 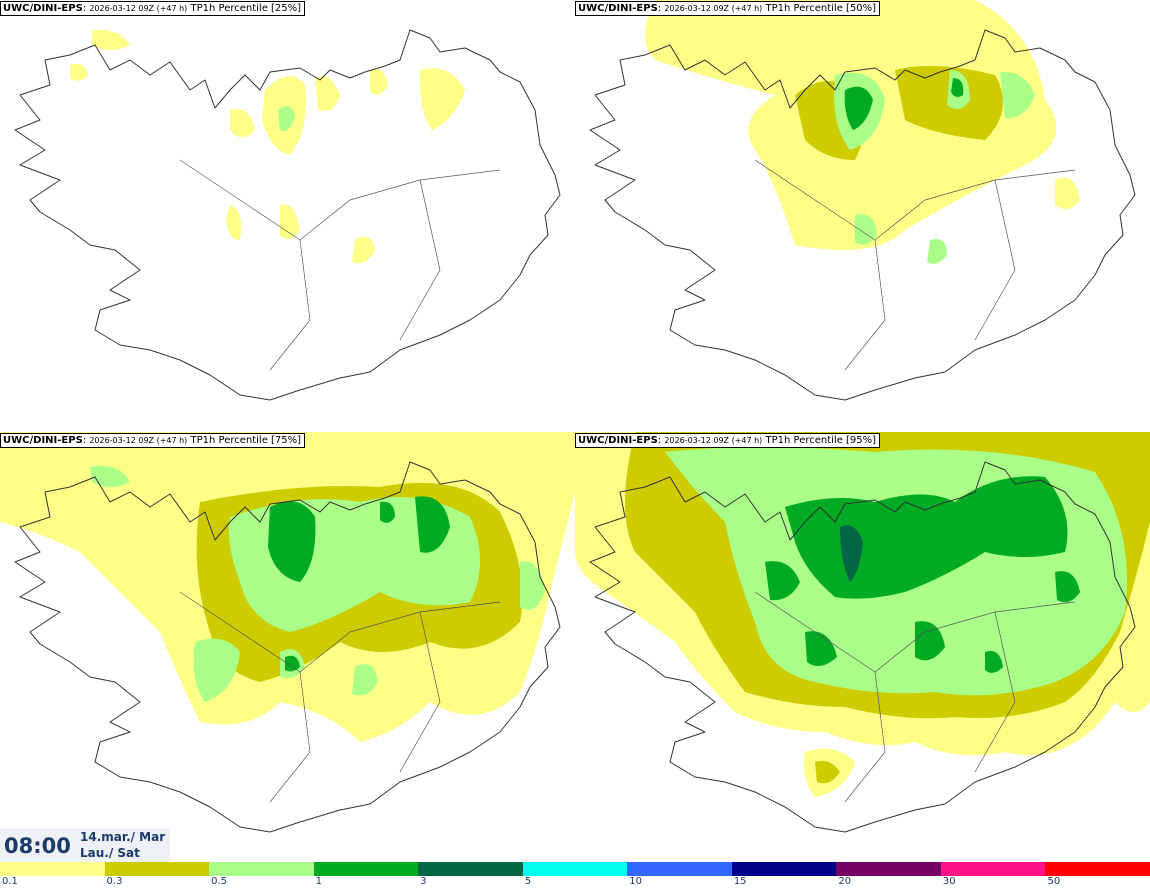 I want to click on legend-label: 3, so click(x=423, y=881).